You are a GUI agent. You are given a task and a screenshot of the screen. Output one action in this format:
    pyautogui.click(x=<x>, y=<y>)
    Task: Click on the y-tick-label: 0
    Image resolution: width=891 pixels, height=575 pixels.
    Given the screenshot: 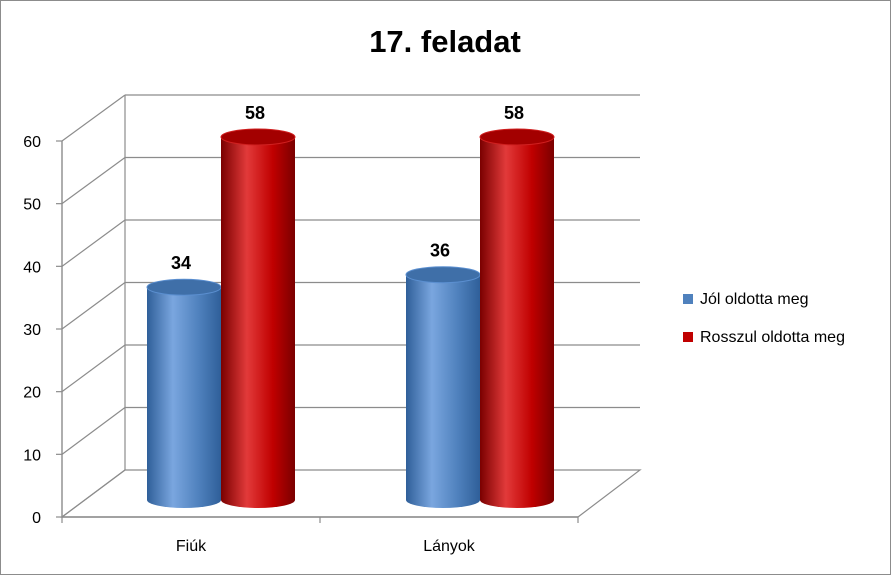 What is the action you would take?
    pyautogui.click(x=36, y=518)
    